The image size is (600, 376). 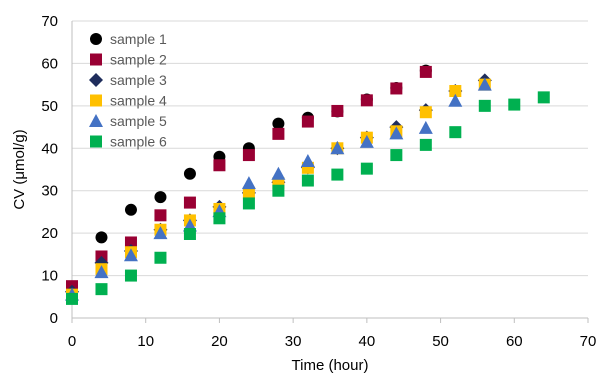 What do you see at coordinates (49, 21) in the screenshot?
I see `y-tick-label: 70` at bounding box center [49, 21].